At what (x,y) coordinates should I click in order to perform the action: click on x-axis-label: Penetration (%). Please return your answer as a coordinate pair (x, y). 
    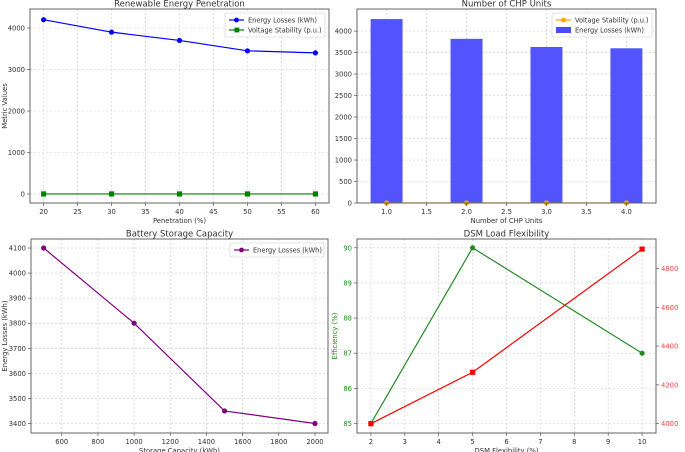
    Looking at the image, I should click on (179, 221).